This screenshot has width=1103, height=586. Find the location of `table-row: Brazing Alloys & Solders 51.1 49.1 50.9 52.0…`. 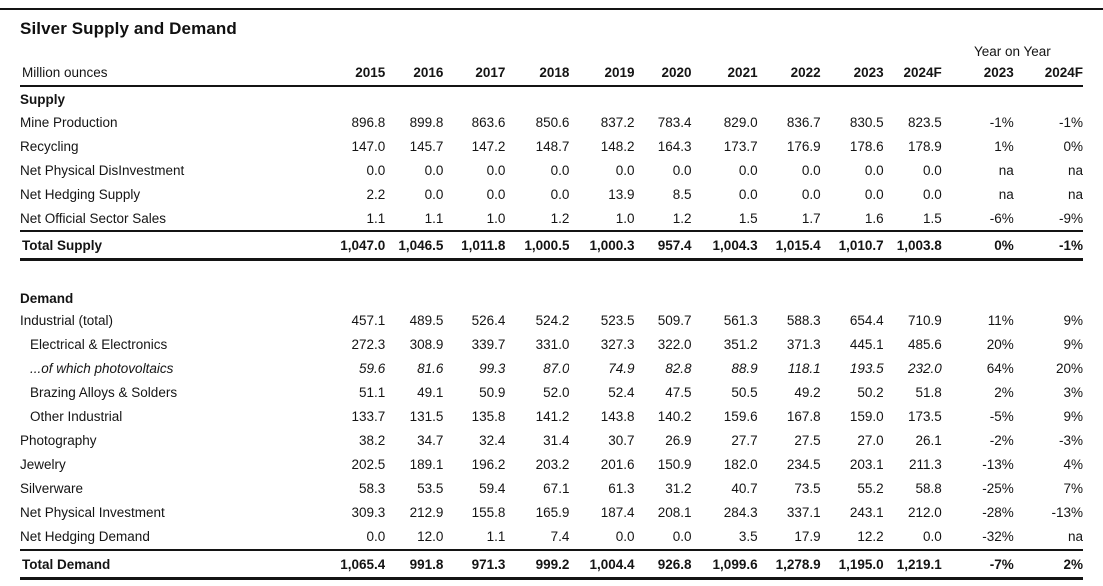

table-row: Brazing Alloys & Solders 51.1 49.1 50.9 52.0… is located at coordinates (551, 393).